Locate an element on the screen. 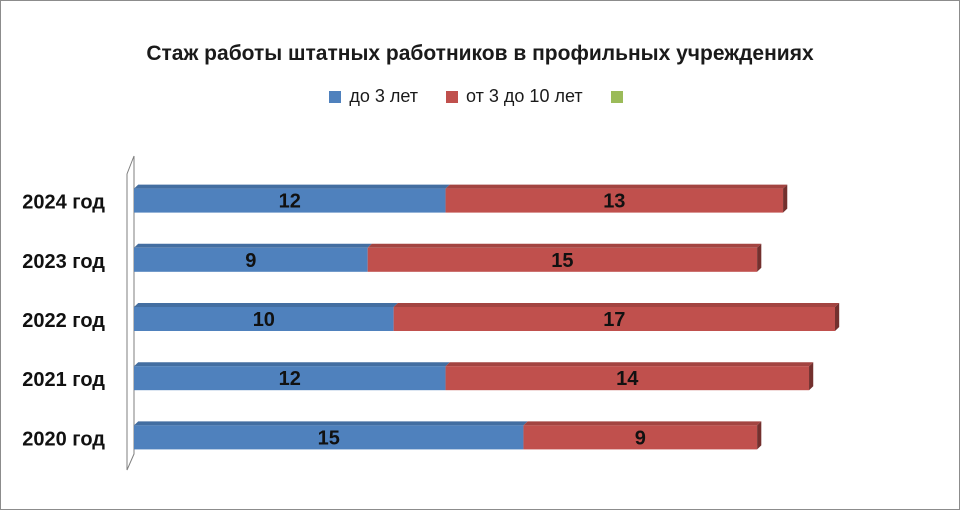  data-label-1-3: 10 is located at coordinates (264, 320).